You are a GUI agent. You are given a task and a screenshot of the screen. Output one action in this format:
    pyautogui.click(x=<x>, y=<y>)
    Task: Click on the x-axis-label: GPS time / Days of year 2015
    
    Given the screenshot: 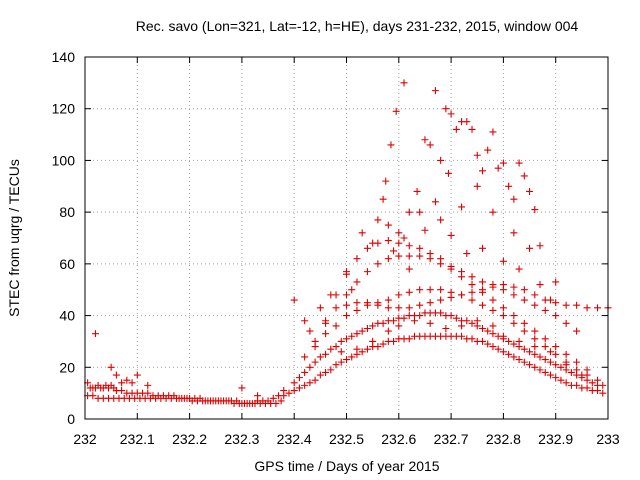 What is the action you would take?
    pyautogui.click(x=346, y=466)
    